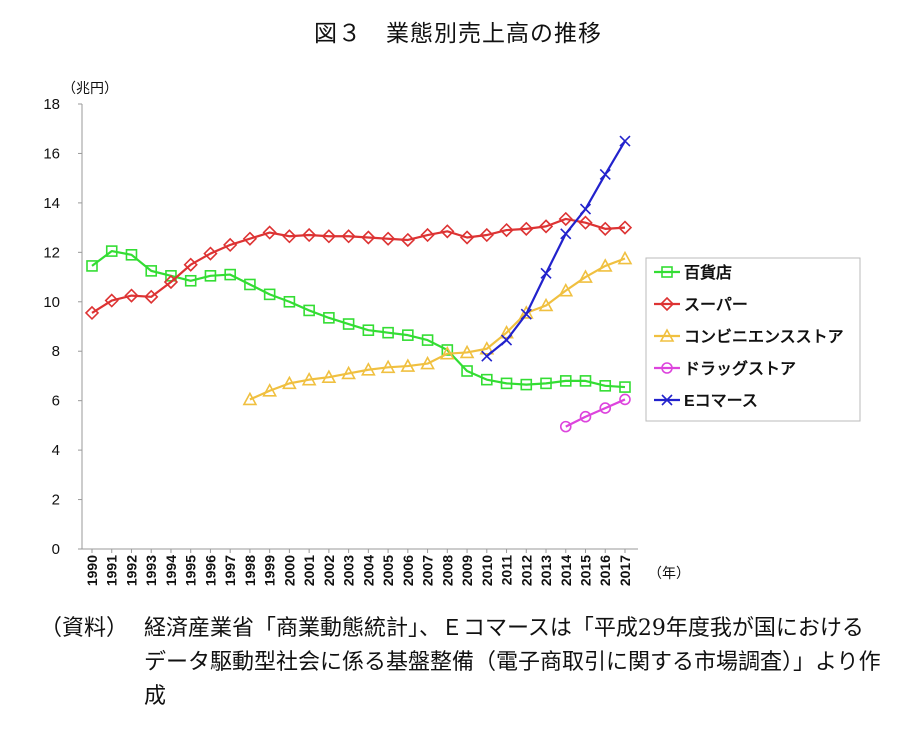 The image size is (916, 746). I want to click on y-unit-label: （兆円）, so click(90, 88).